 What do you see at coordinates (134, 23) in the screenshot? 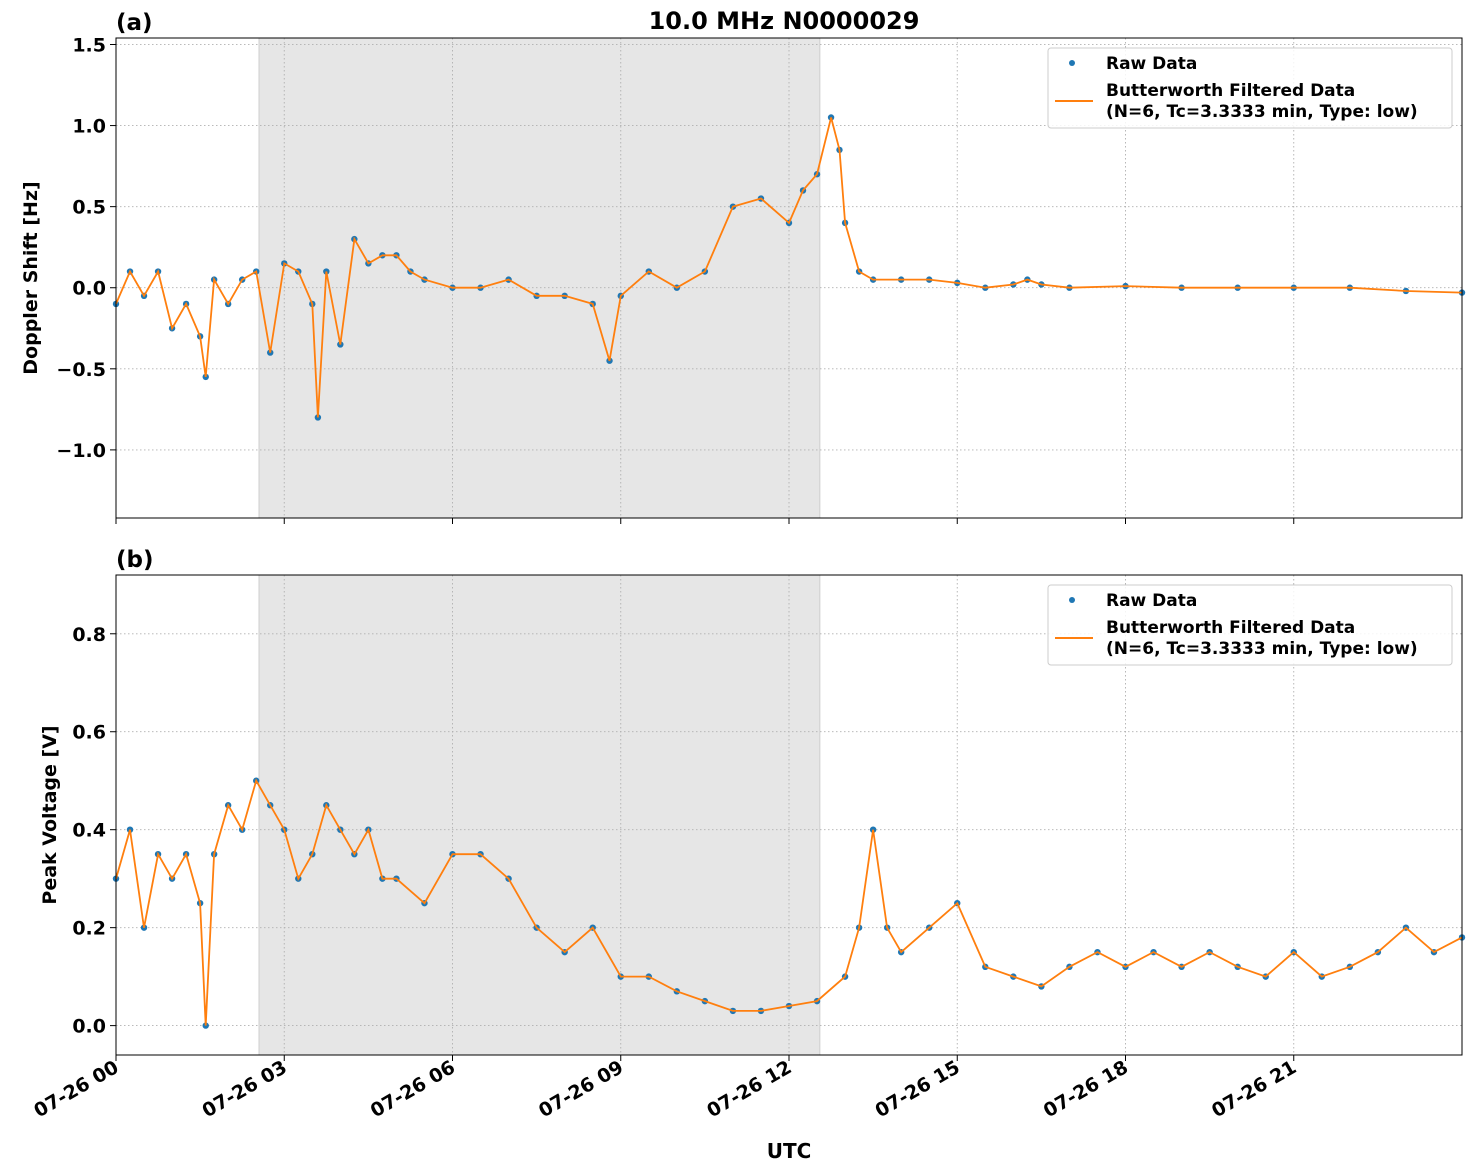
I see `panel-label-a: (a)` at bounding box center [134, 23].